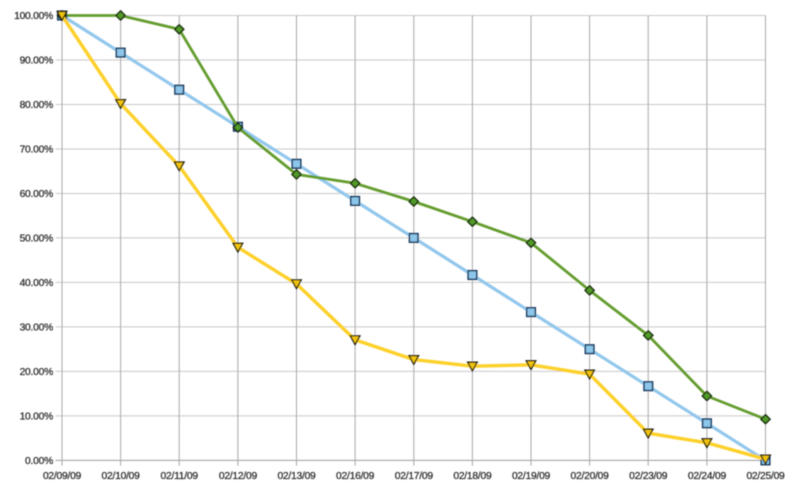  What do you see at coordinates (707, 476) in the screenshot?
I see `svg-text: 02/24/09` at bounding box center [707, 476].